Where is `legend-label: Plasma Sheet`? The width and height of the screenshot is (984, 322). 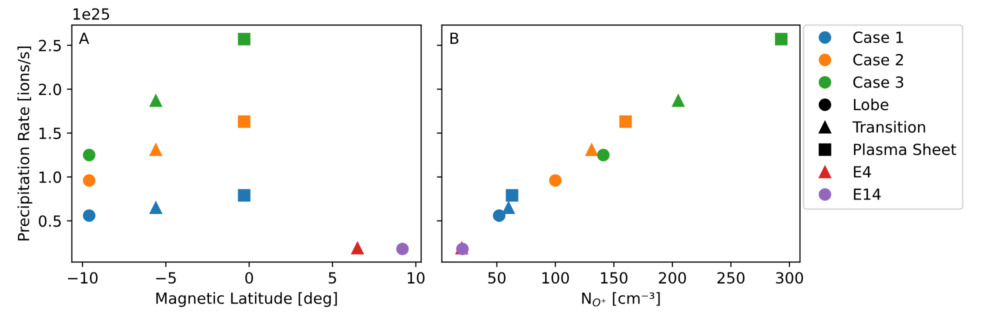
legend-label: Plasma Sheet is located at coordinates (905, 149).